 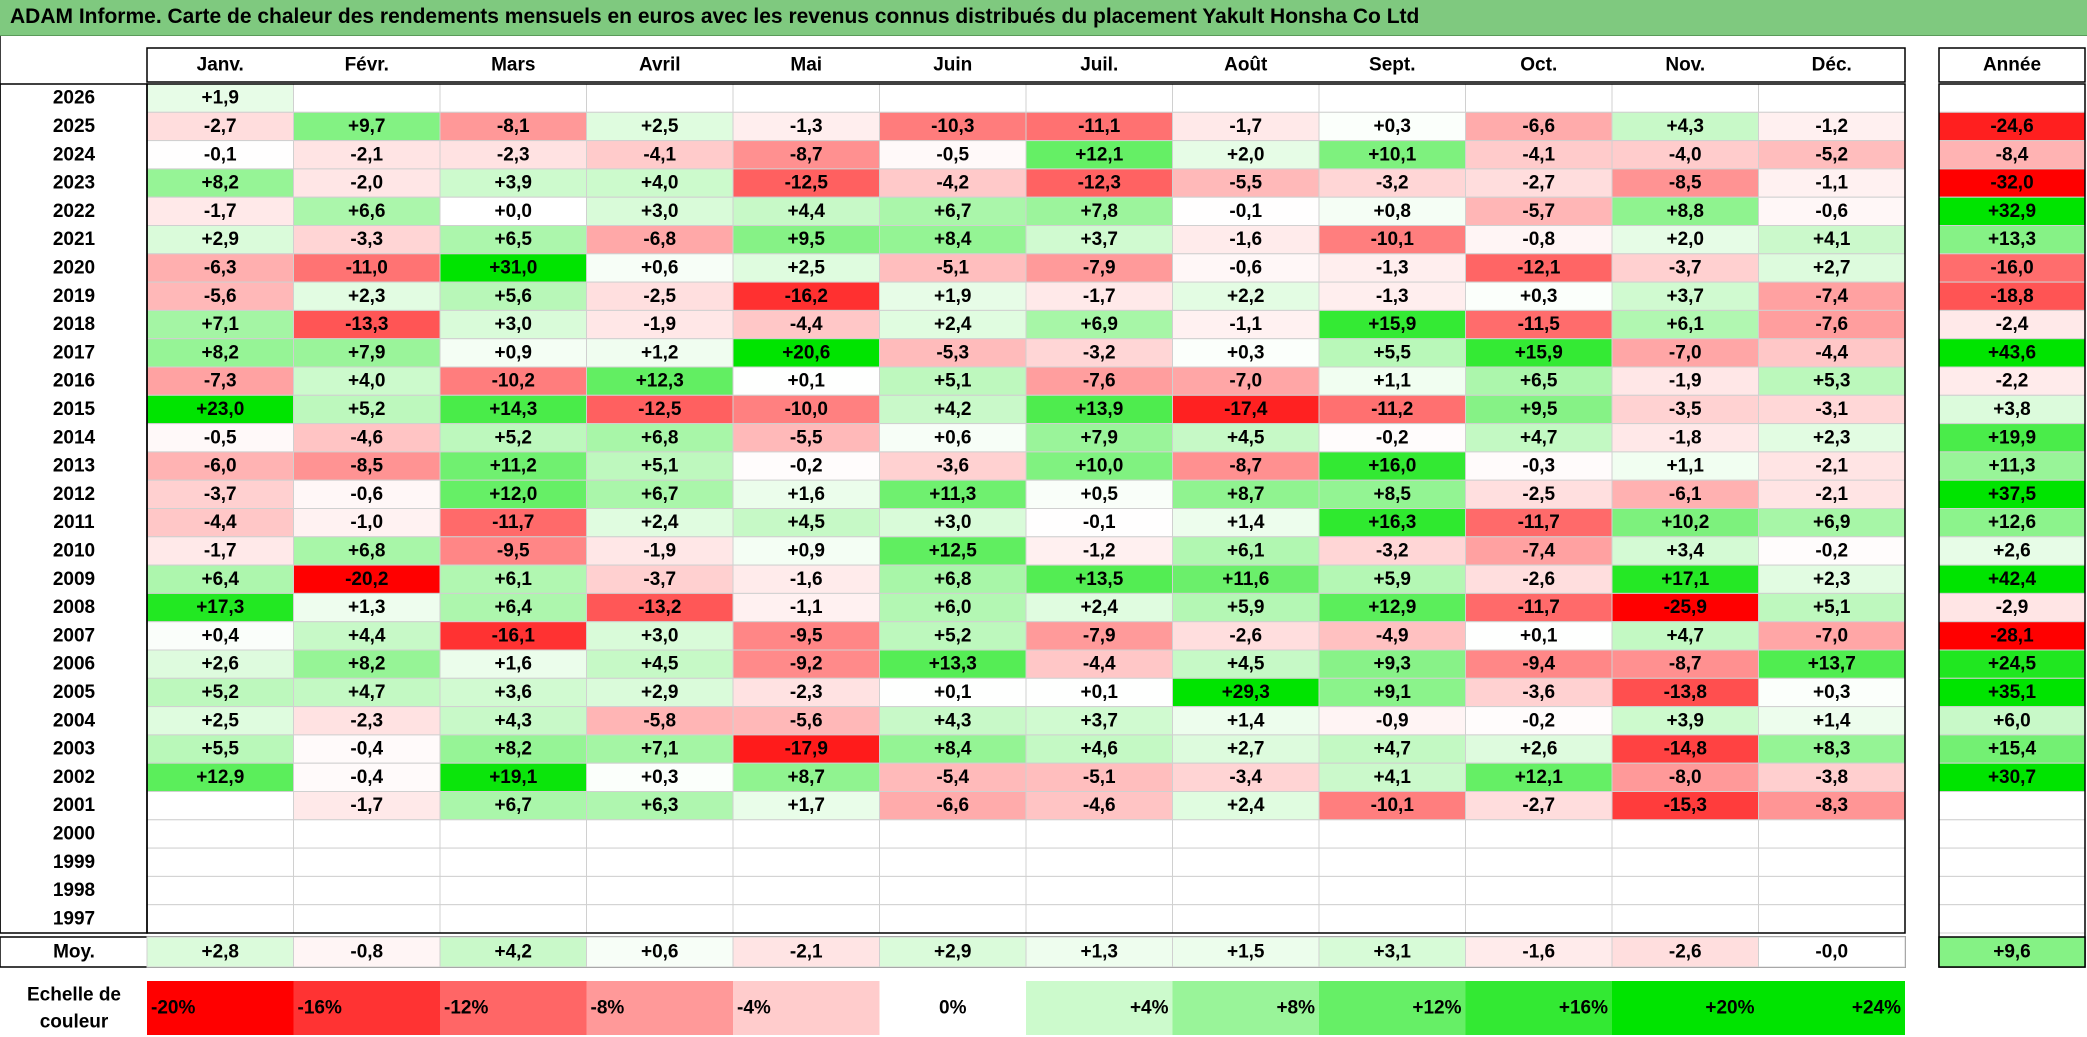 I want to click on heat-value-2018-6: +2,4, so click(x=953, y=324).